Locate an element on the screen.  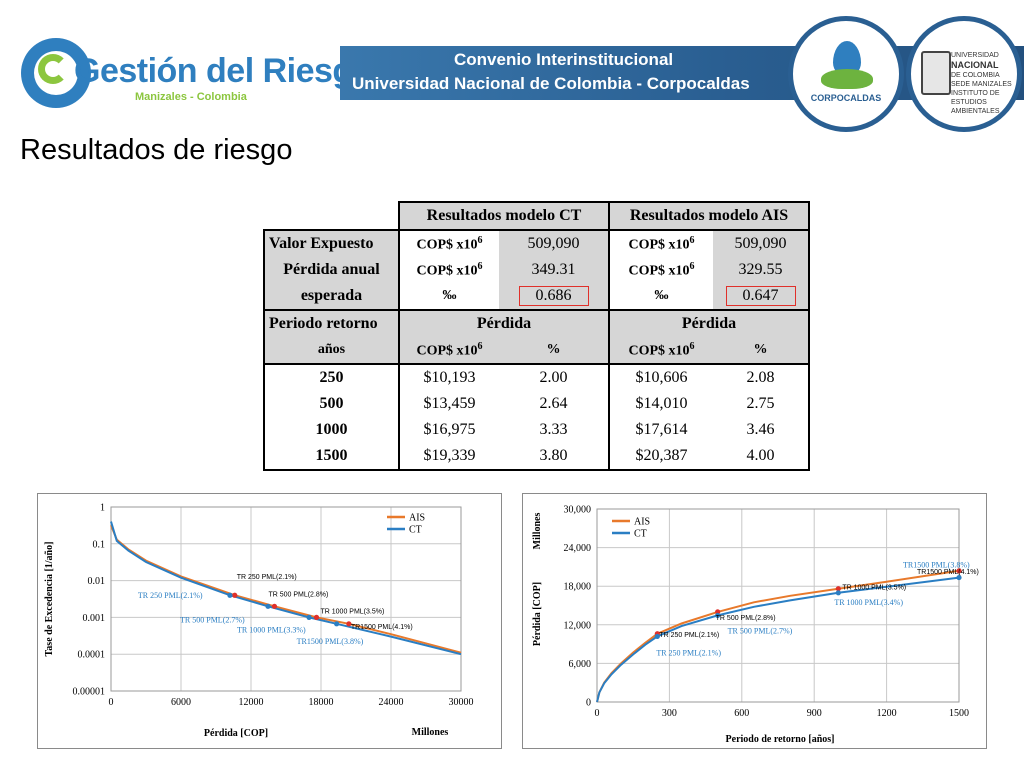
tr-value: 1500 is located at coordinates (331, 457).